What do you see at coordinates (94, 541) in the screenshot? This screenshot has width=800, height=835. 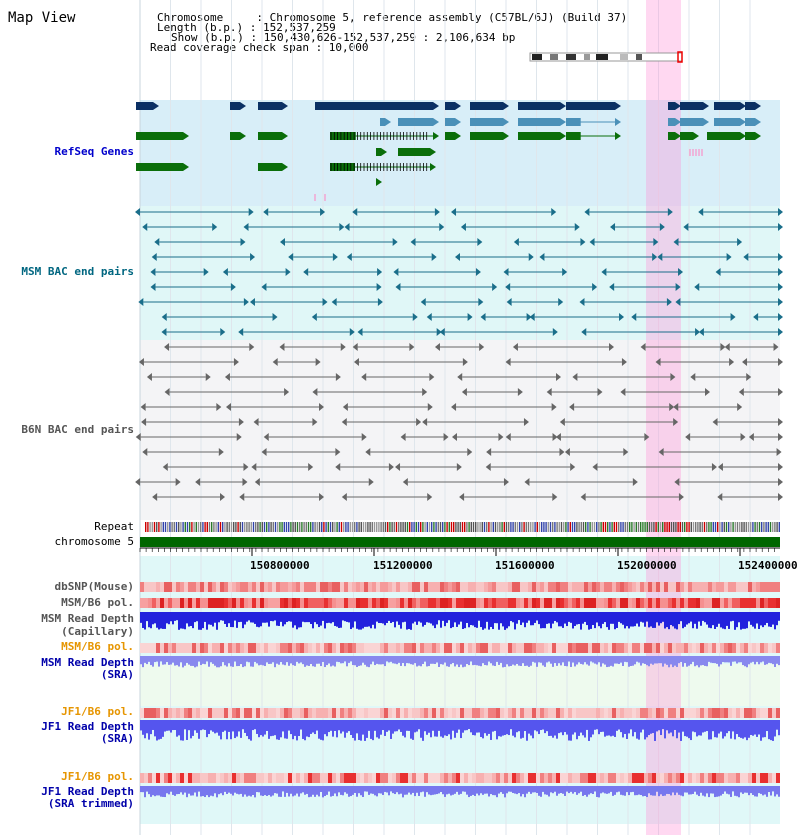 I see `track-label-chromosome: chromosome 5` at bounding box center [94, 541].